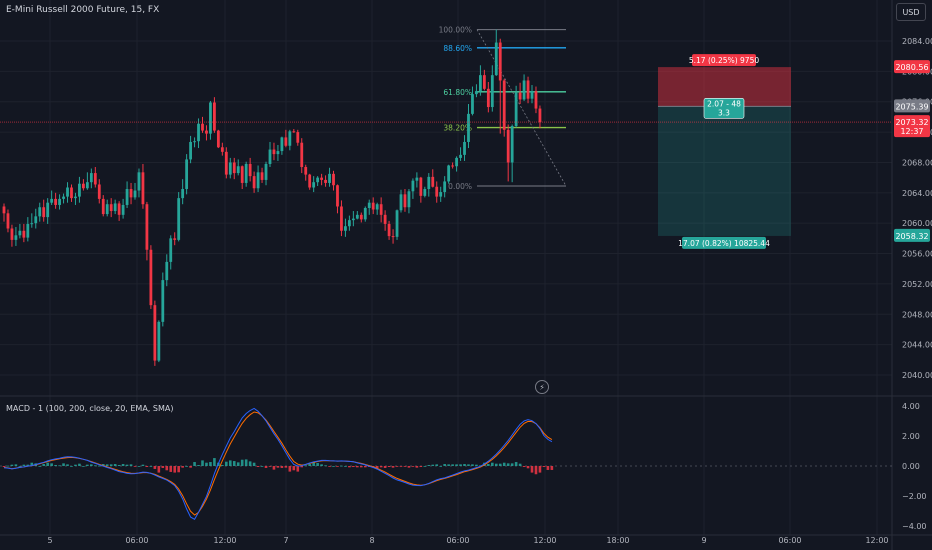 The height and width of the screenshot is (550, 932). Describe the element at coordinates (917, 41) in the screenshot. I see `price-tick-label: 2084.00` at that location.